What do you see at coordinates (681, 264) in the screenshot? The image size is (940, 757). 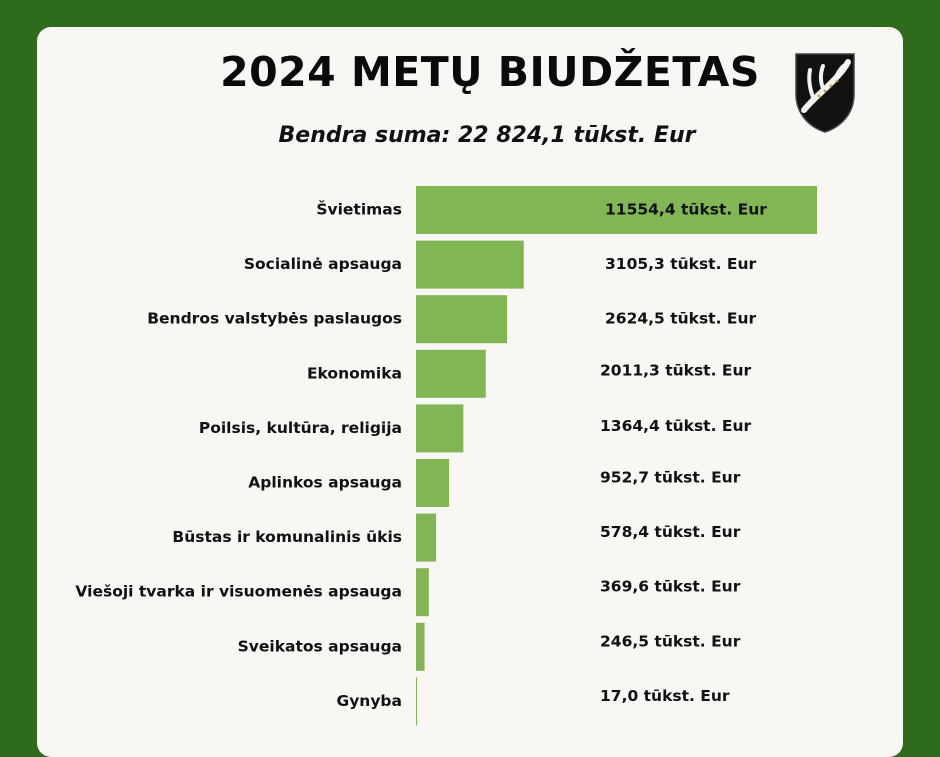 I see `value-label-1: 3105,3 tūkst. Eur` at bounding box center [681, 264].